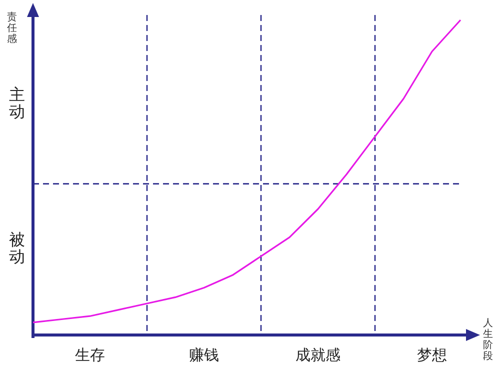 The height and width of the screenshot is (372, 500). What do you see at coordinates (17, 103) in the screenshot?
I see `annotation: 主动` at bounding box center [17, 103].